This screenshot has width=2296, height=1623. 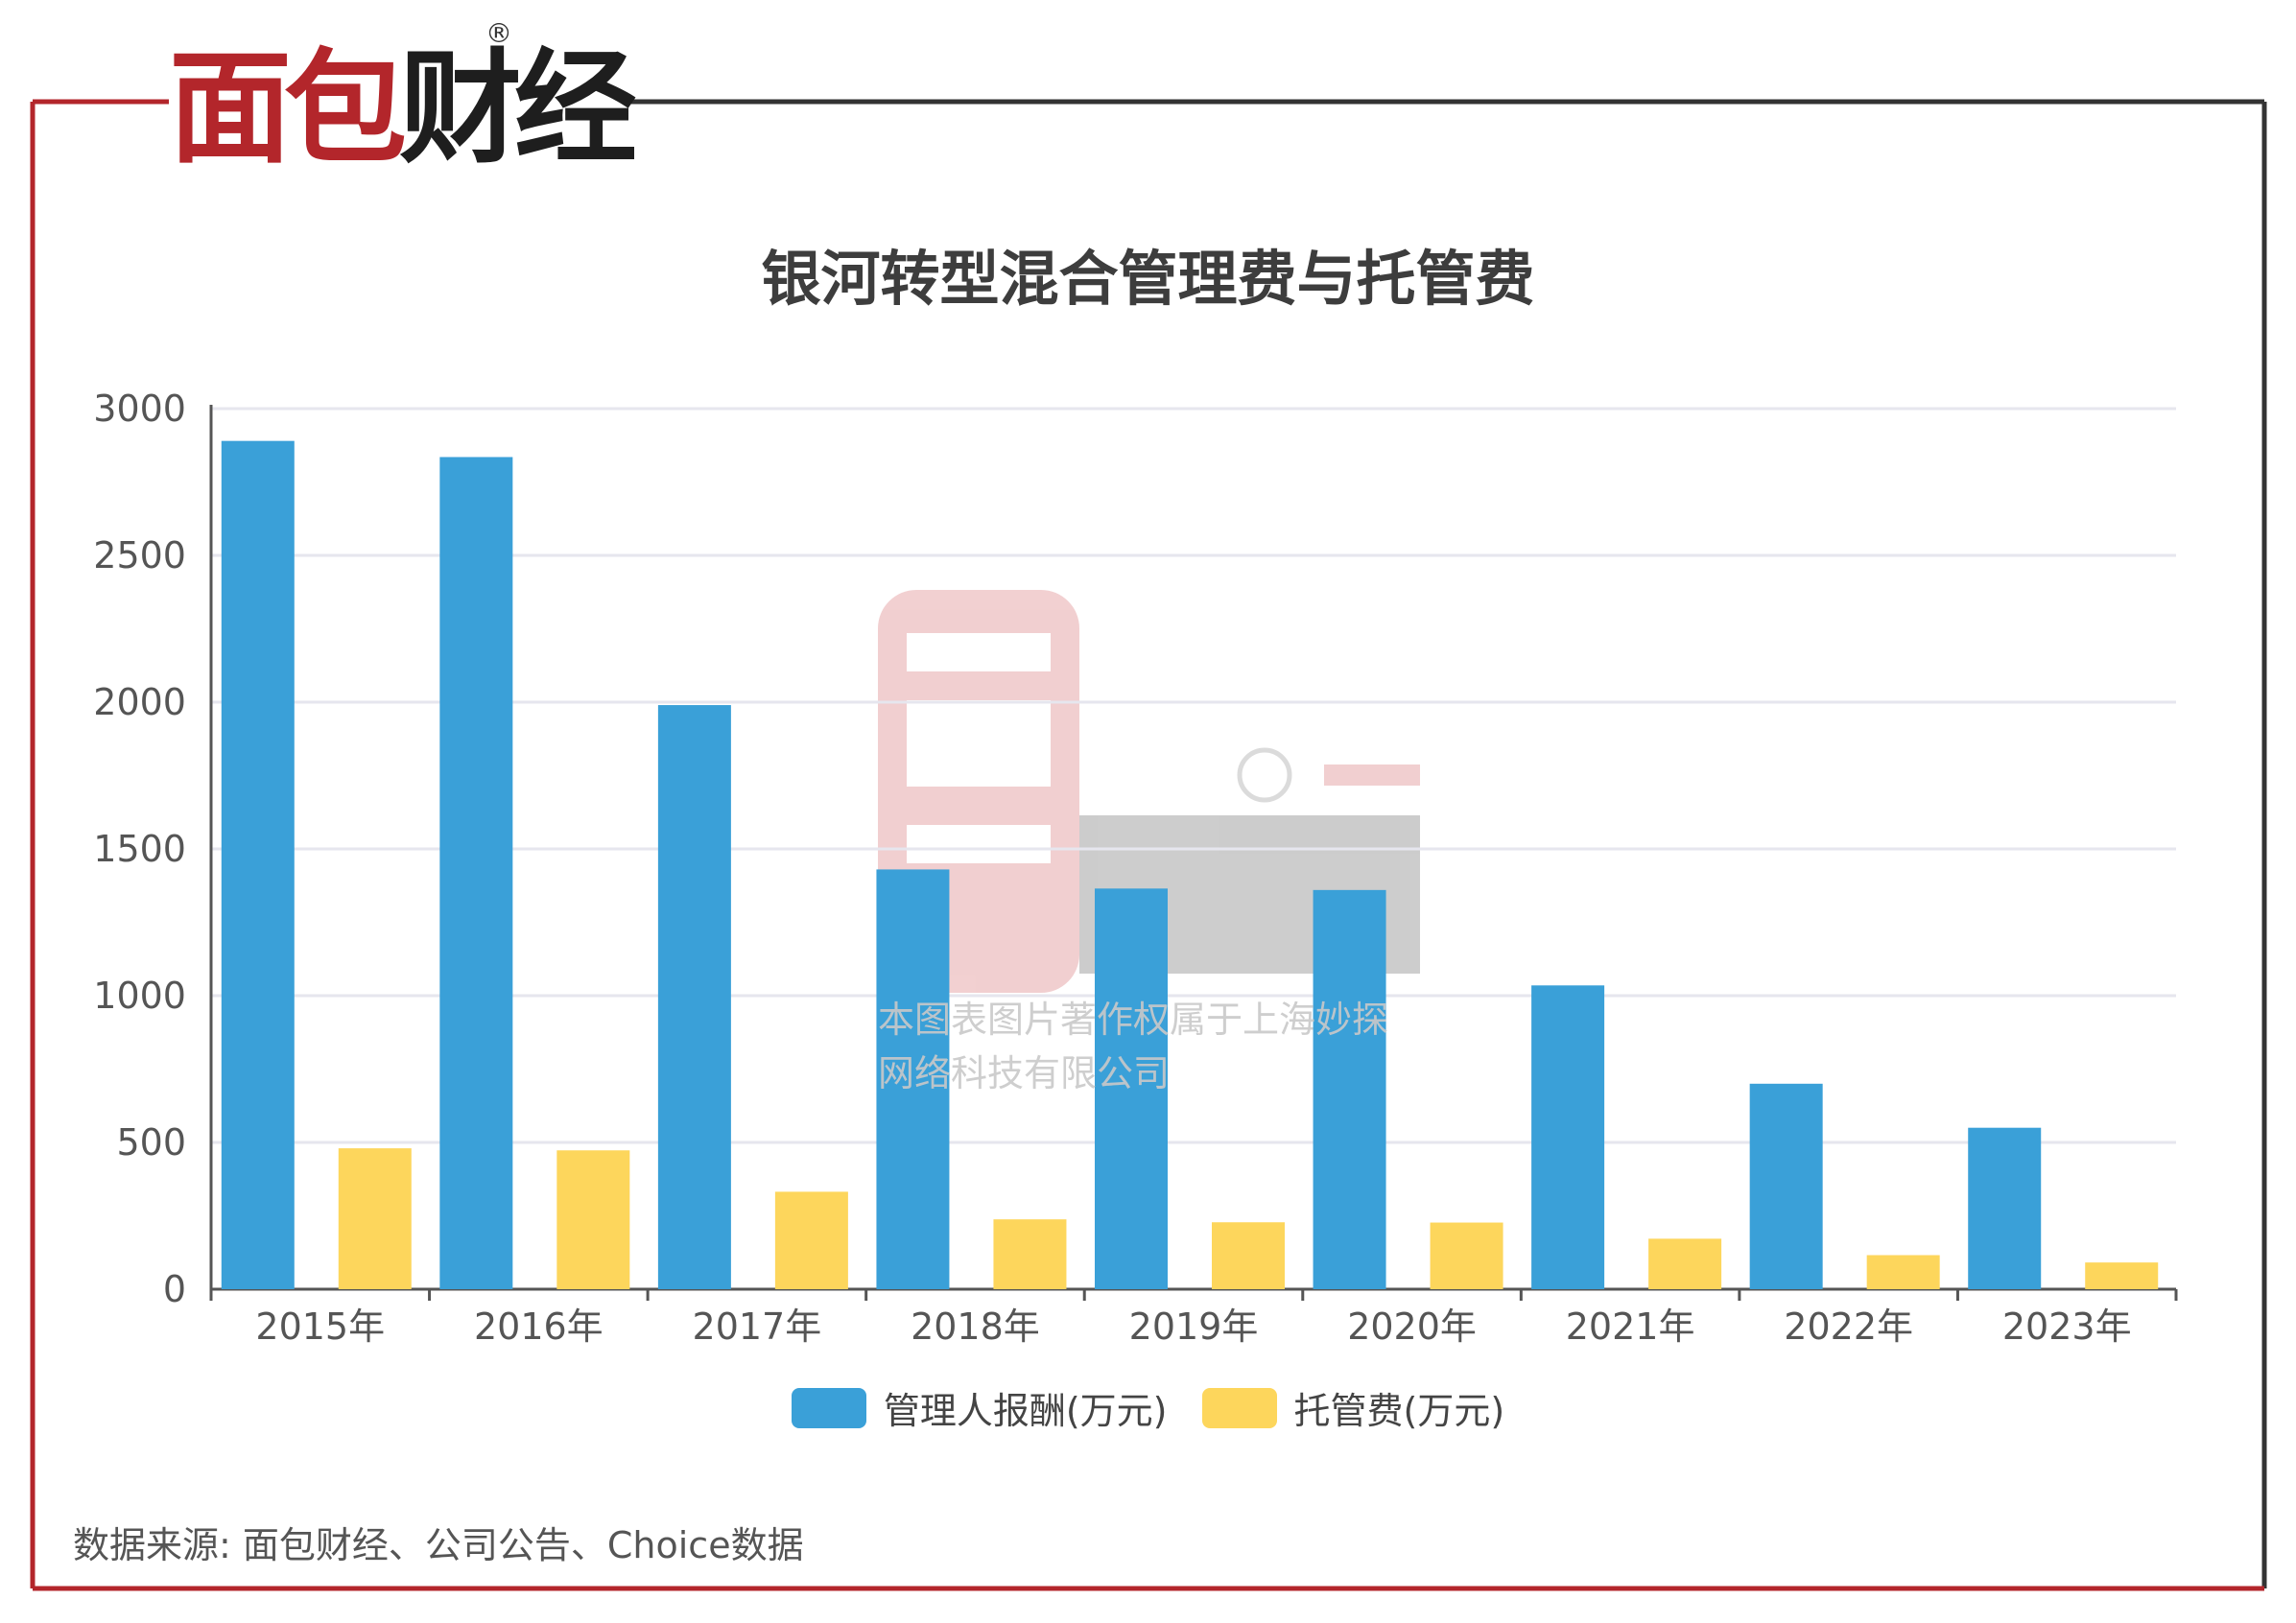 I want to click on watermark-line-2: 网络科技有限公司, so click(x=1024, y=1073).